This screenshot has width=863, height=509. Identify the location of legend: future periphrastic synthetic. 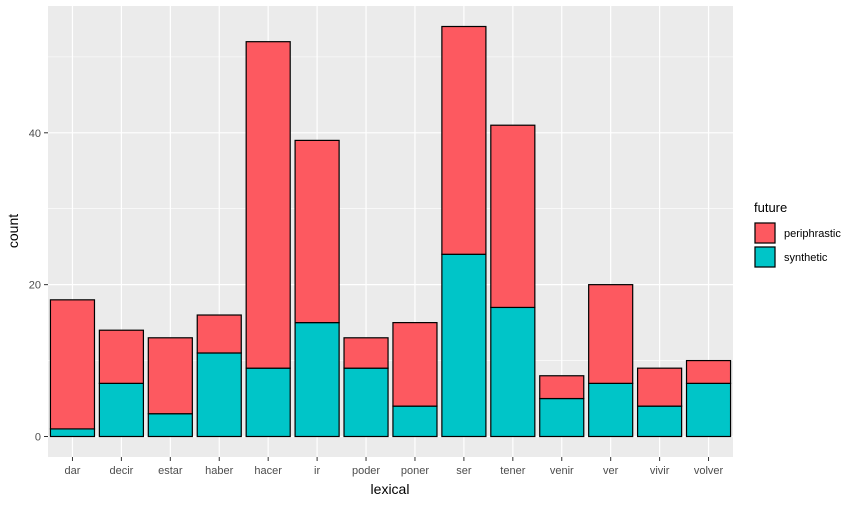
(797, 234).